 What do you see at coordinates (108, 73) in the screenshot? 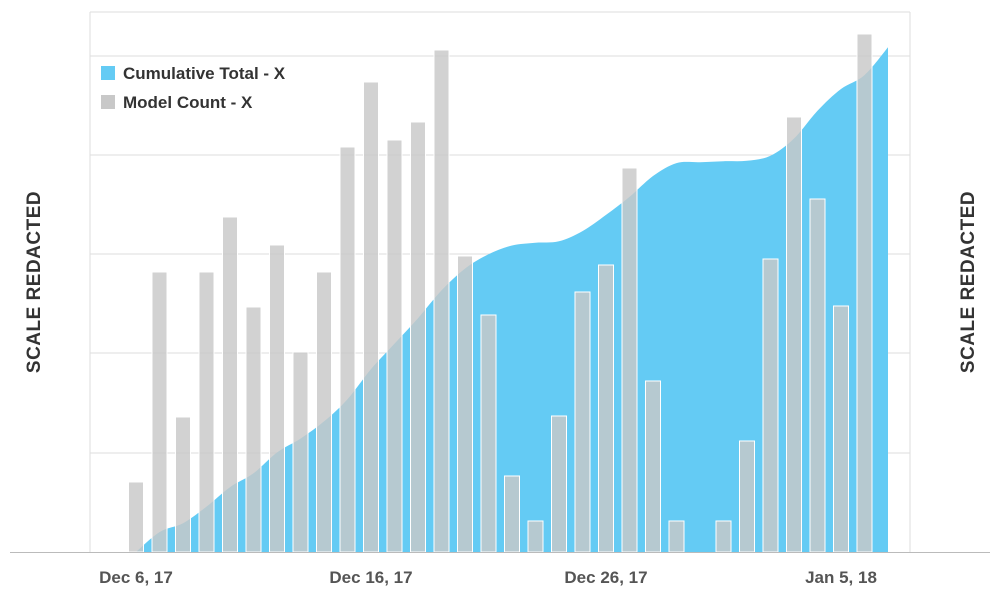
I see `legend-swatch-cumulative` at bounding box center [108, 73].